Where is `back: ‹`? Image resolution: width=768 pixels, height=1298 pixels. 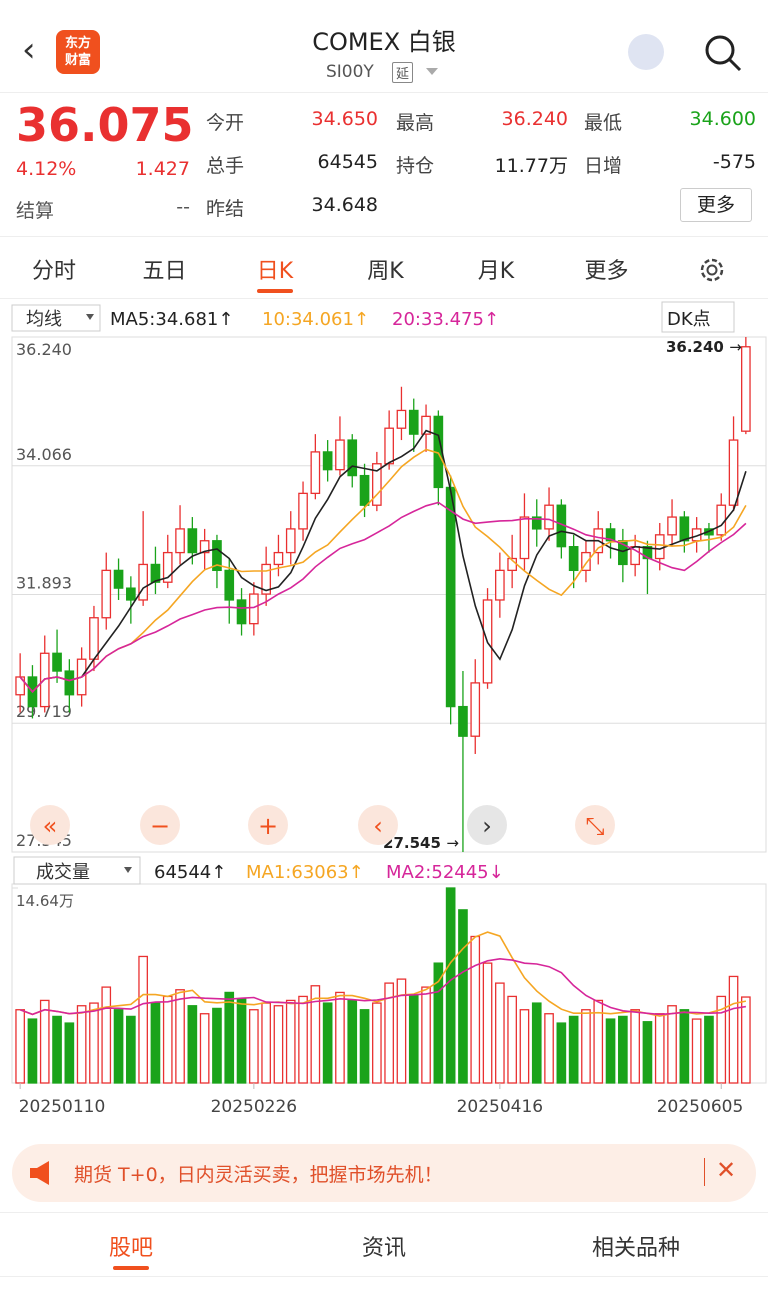
back: ‹ is located at coordinates (29, 50).